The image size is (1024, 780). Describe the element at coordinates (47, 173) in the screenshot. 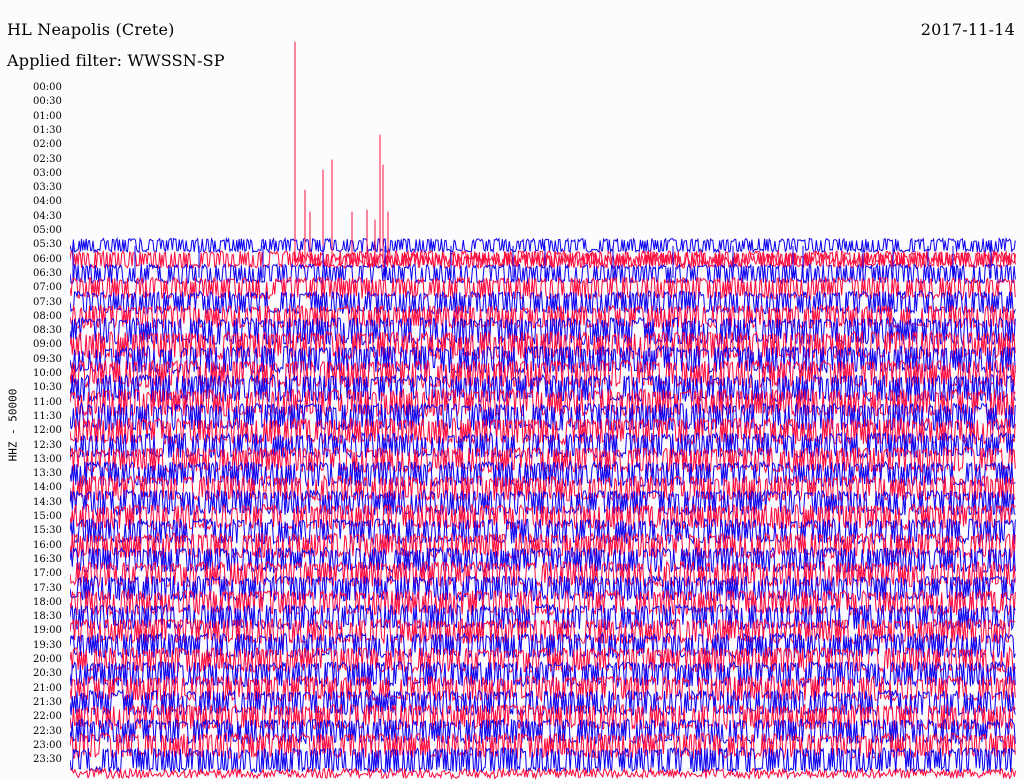

I see `time-tick-label: 03:00` at that location.